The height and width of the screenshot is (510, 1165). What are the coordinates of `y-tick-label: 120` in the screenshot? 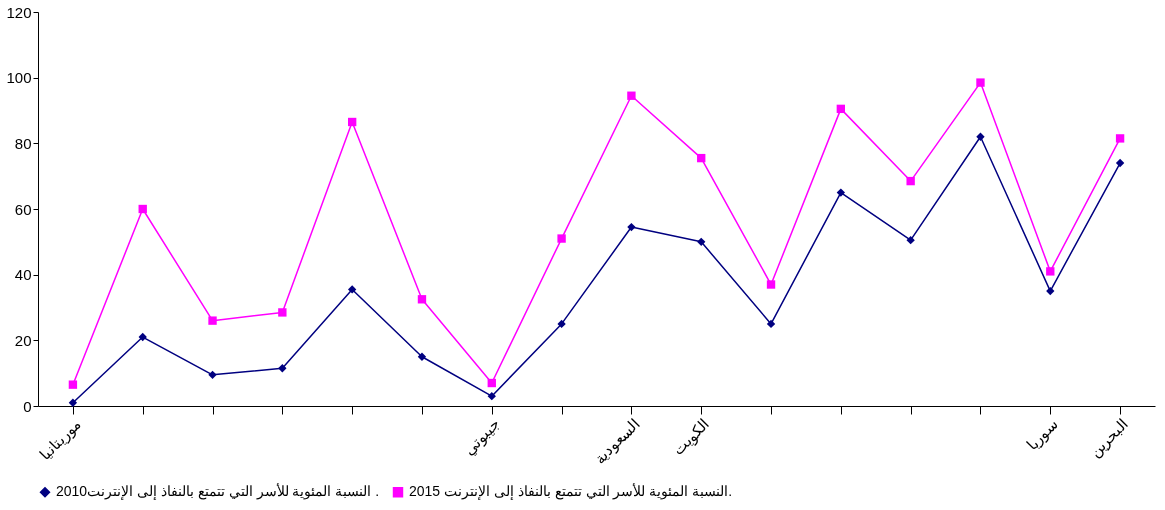 It's located at (19, 12).